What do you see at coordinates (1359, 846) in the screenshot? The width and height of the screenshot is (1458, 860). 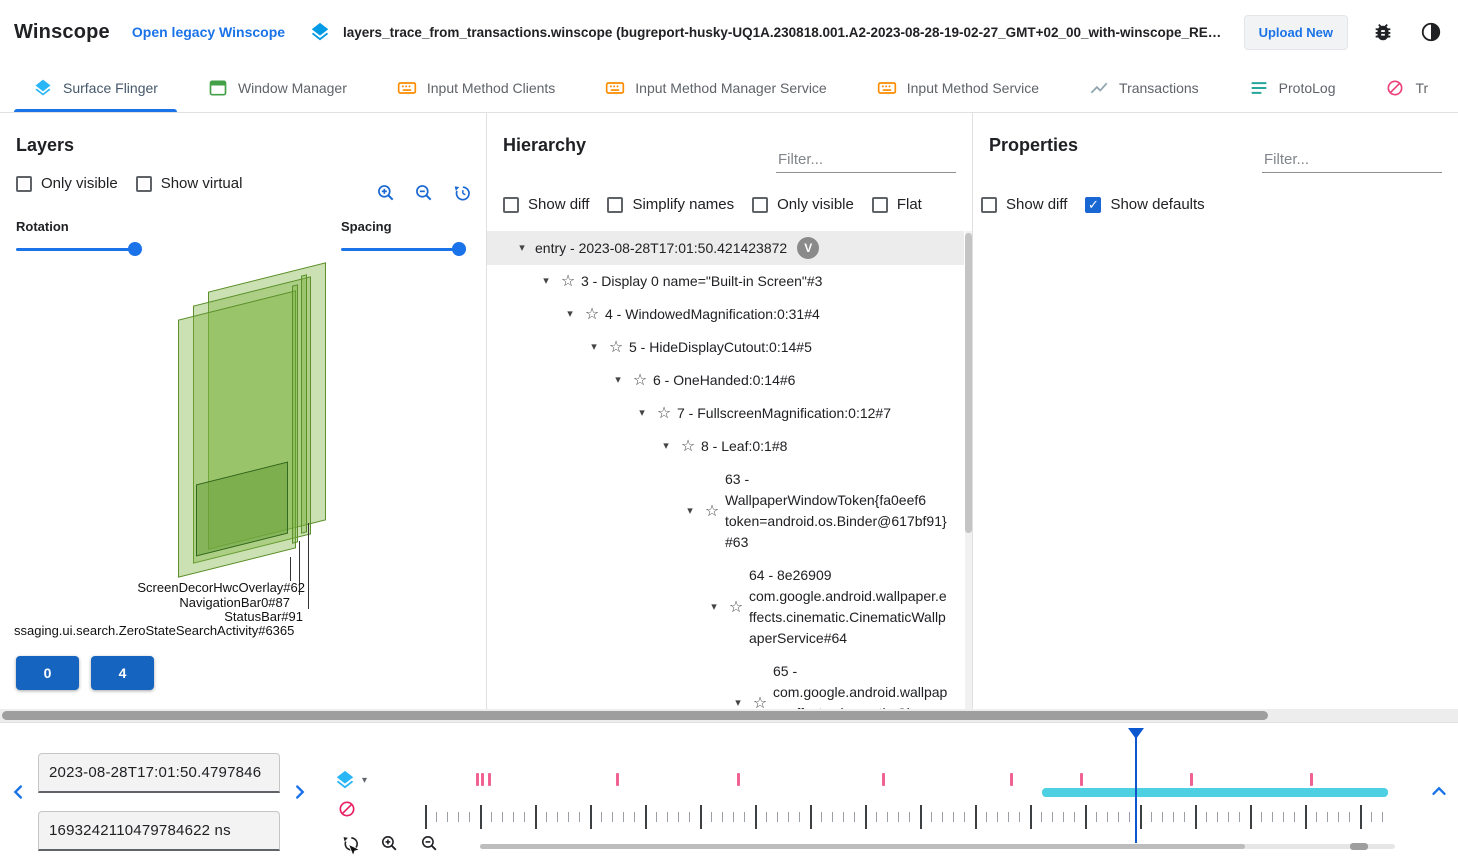 I see `timeline-scroll-handle` at bounding box center [1359, 846].